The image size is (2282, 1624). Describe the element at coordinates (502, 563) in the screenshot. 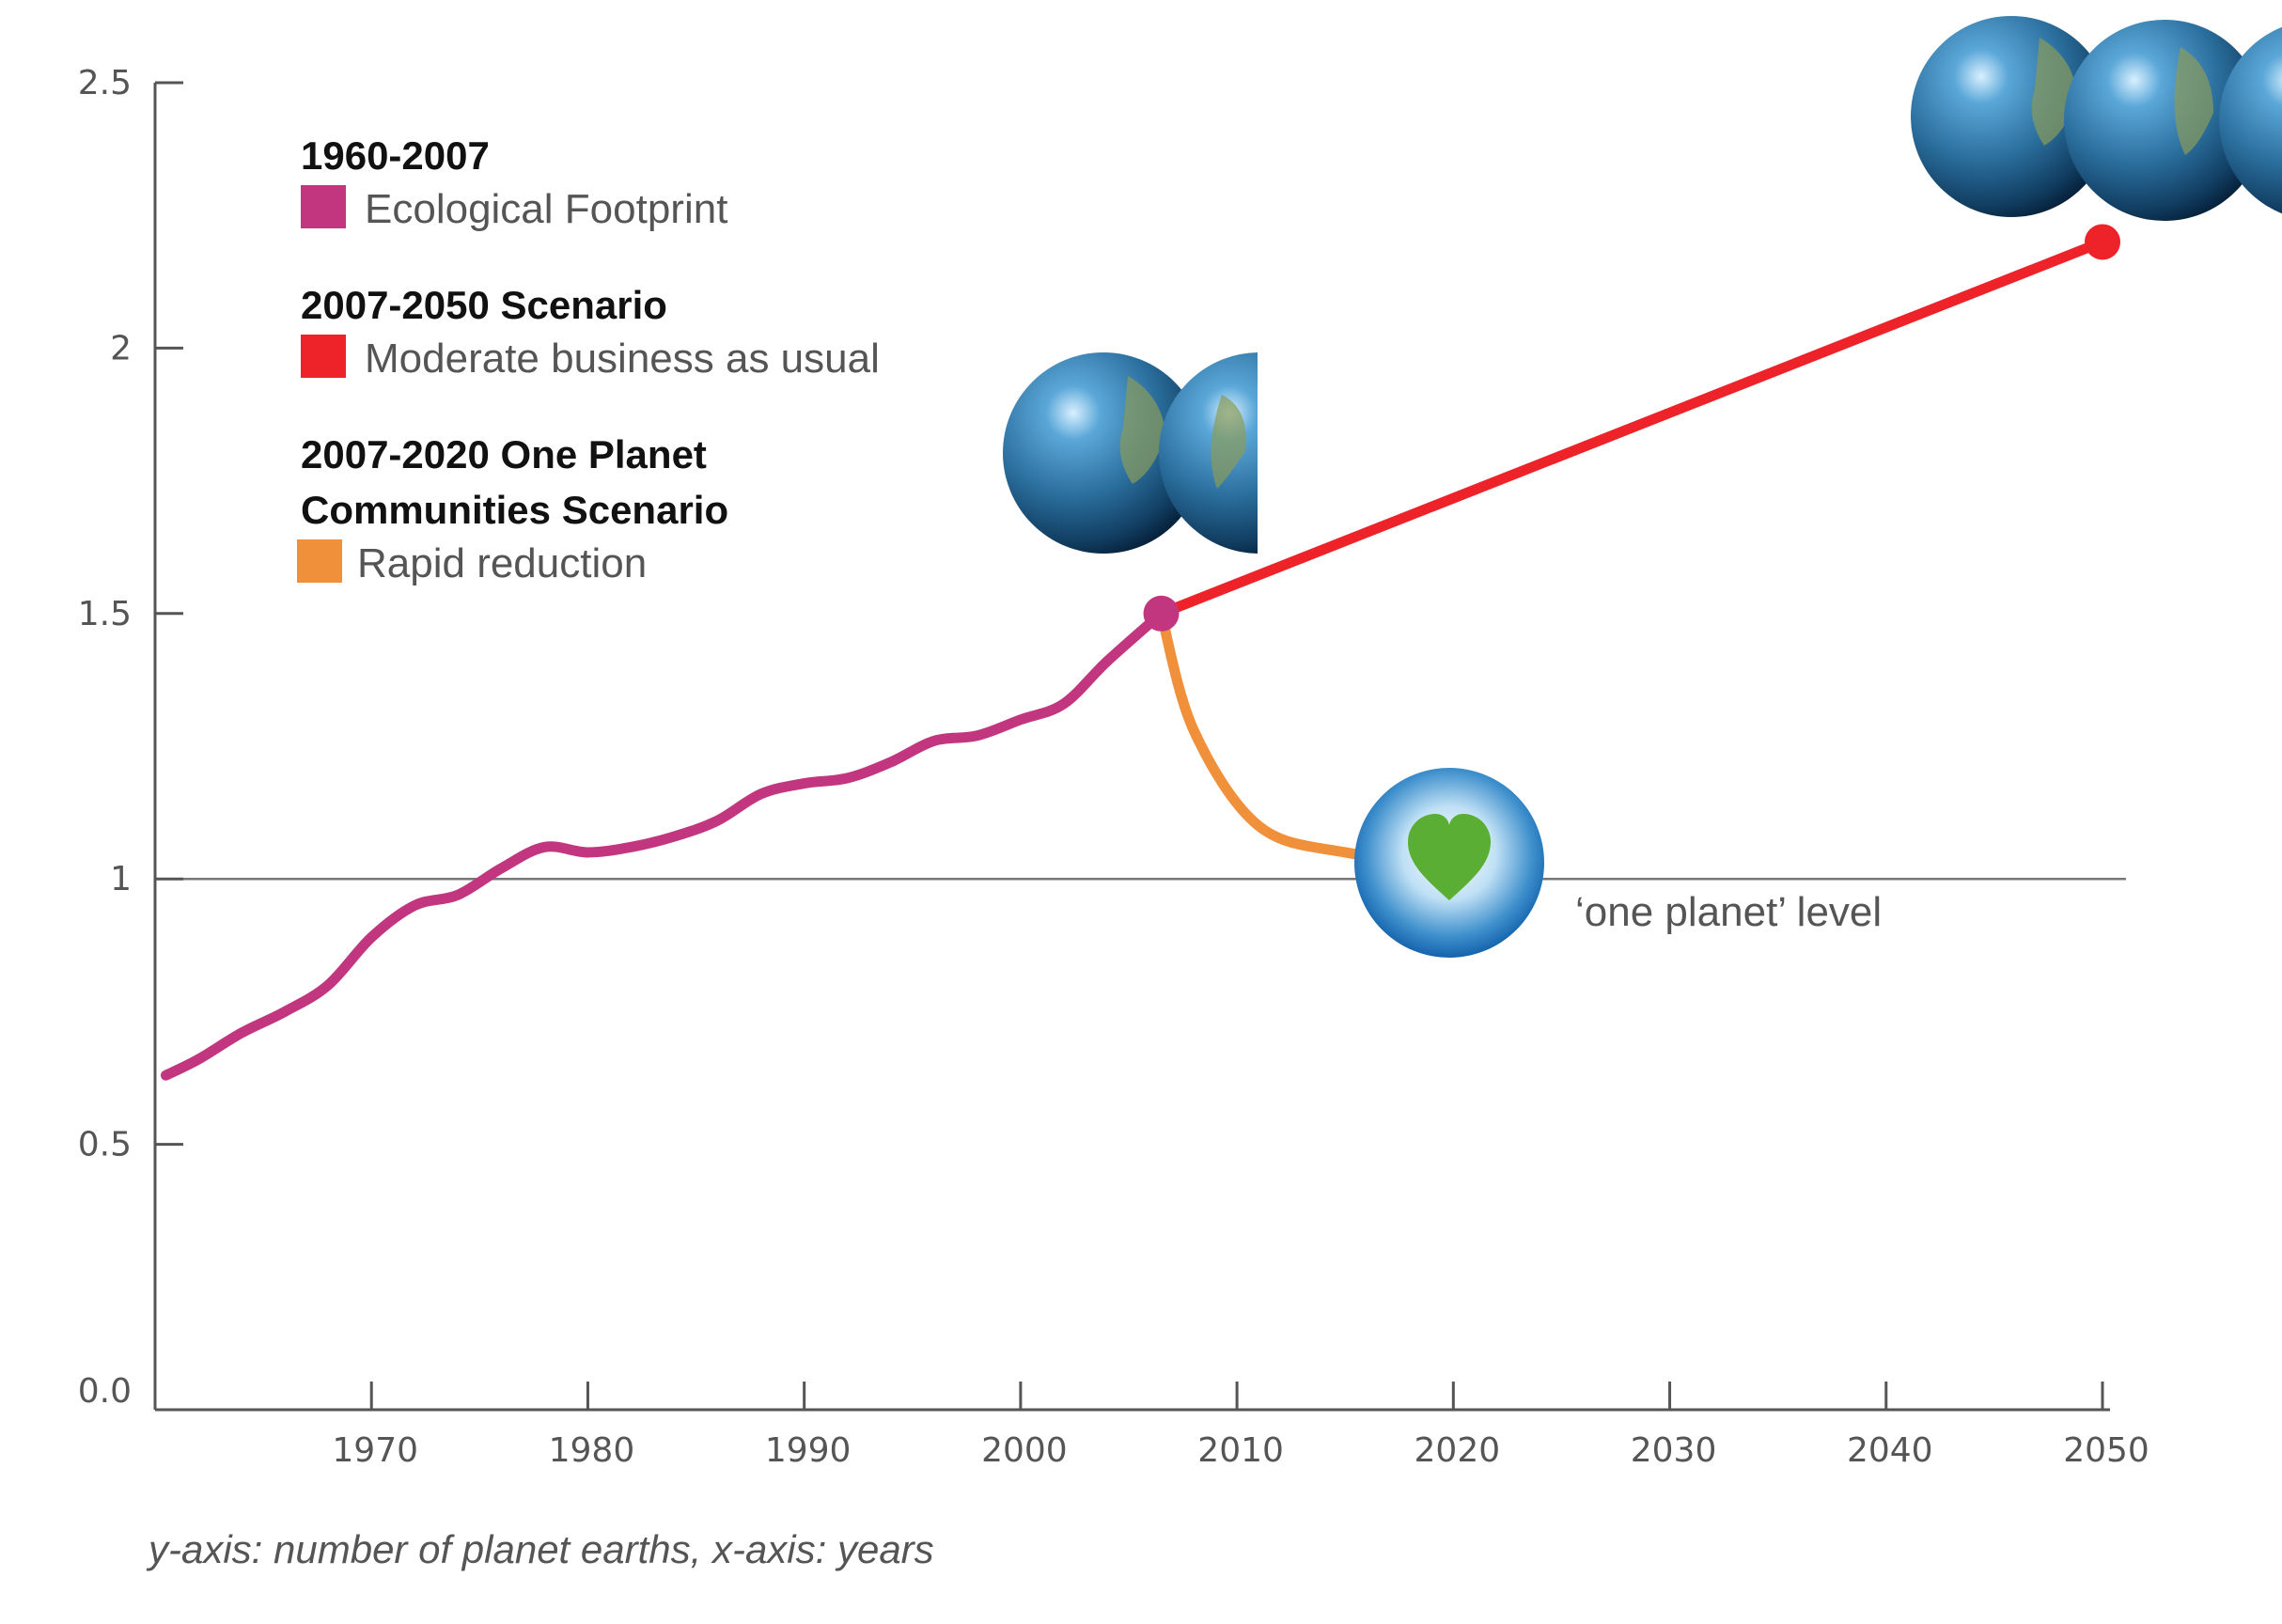

I see `legend-label: Rapid reduction` at that location.